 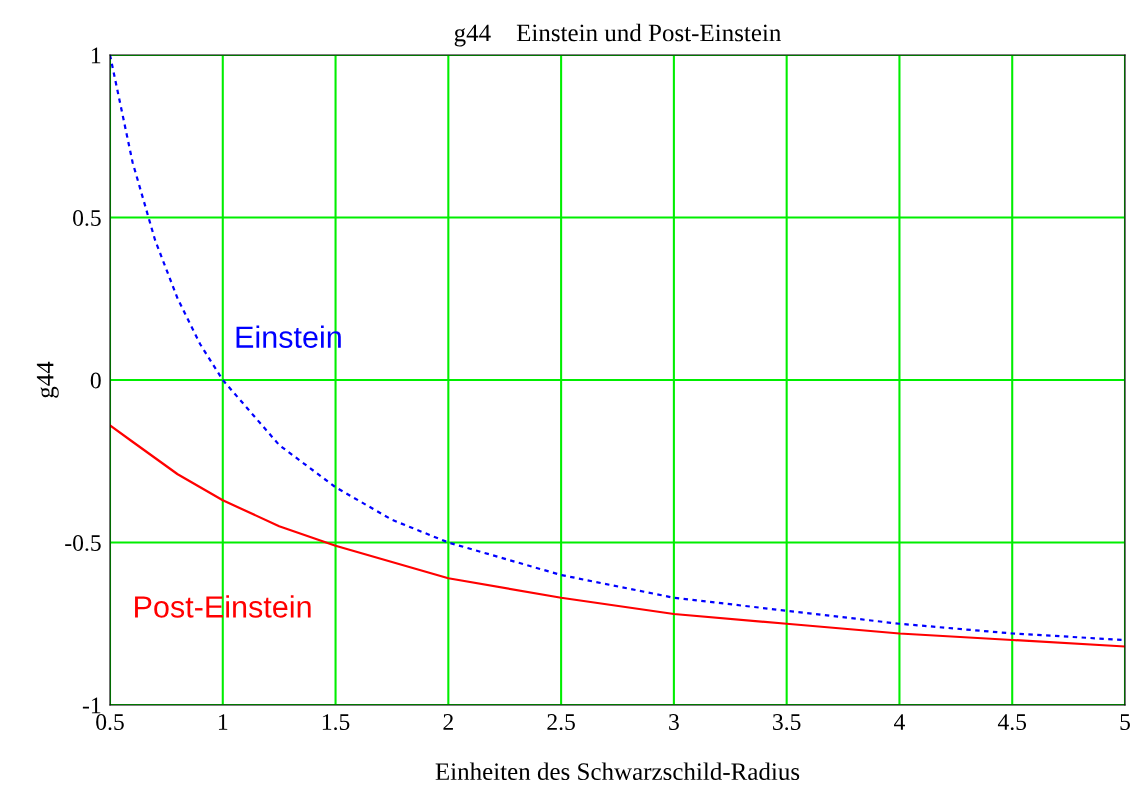 I want to click on x-tick-label: 1.5, so click(x=336, y=722).